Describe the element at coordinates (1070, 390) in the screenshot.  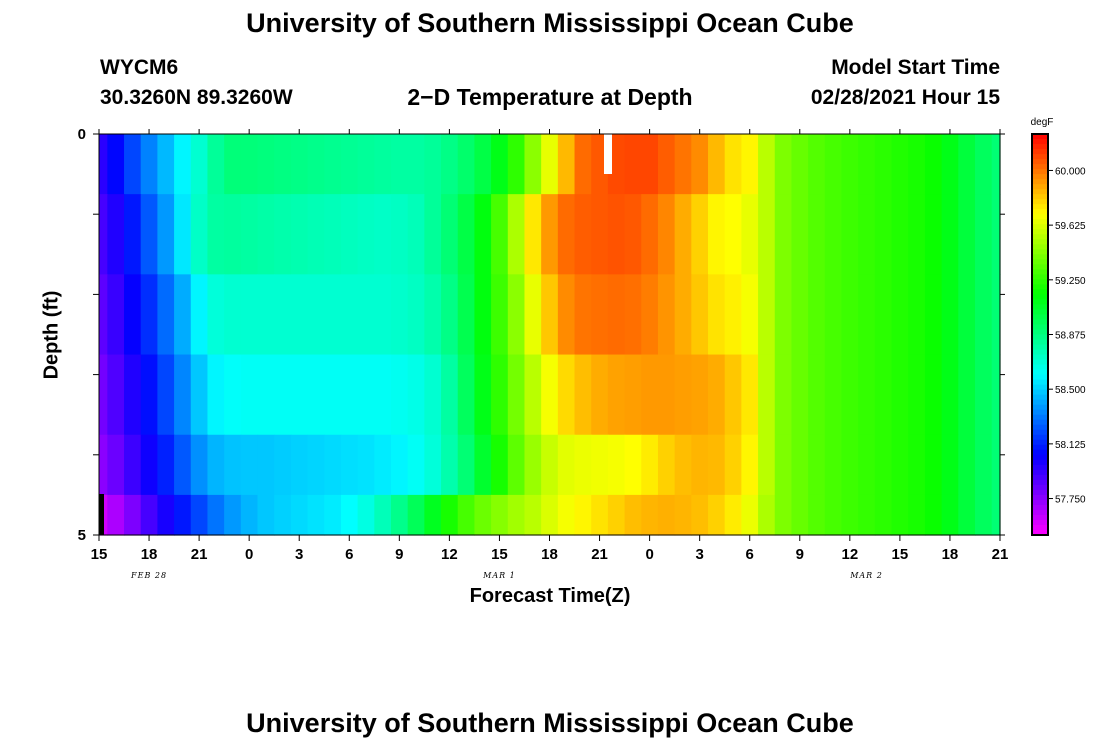
I see `colorbar-tick-label: 58.500` at that location.